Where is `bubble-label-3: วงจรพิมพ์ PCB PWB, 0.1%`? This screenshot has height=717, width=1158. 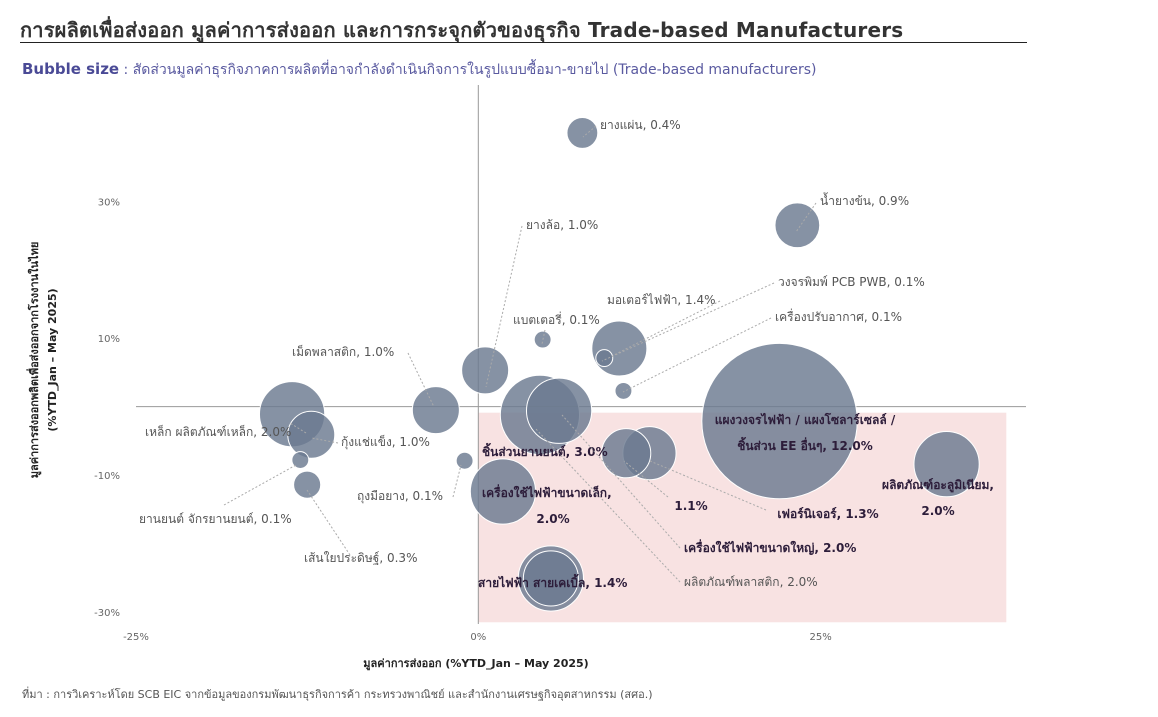
bubble-label-3: วงจรพิมพ์ PCB PWB, 0.1% is located at coordinates (851, 282).